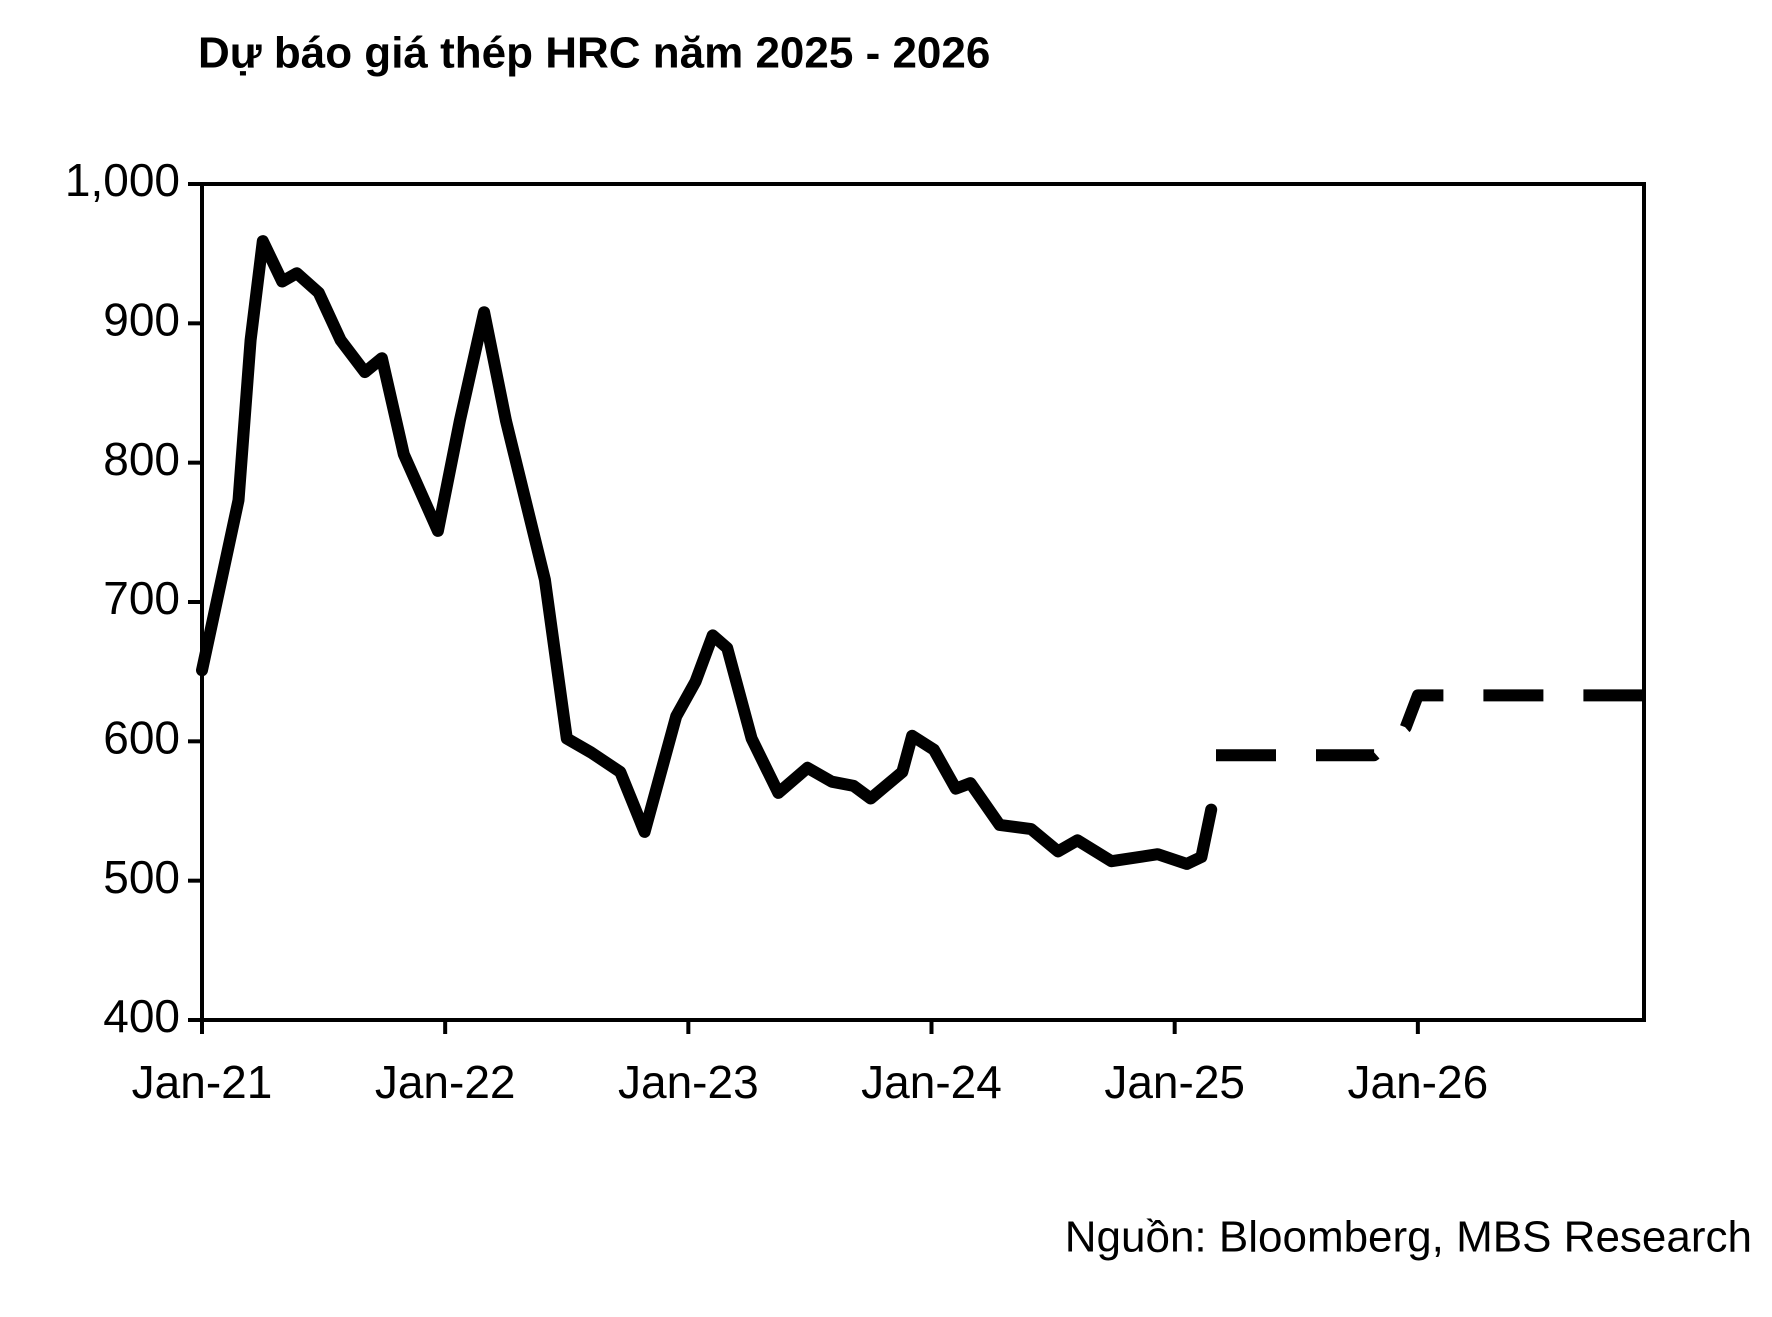  What do you see at coordinates (141, 737) in the screenshot?
I see `y-tick-label: 600` at bounding box center [141, 737].